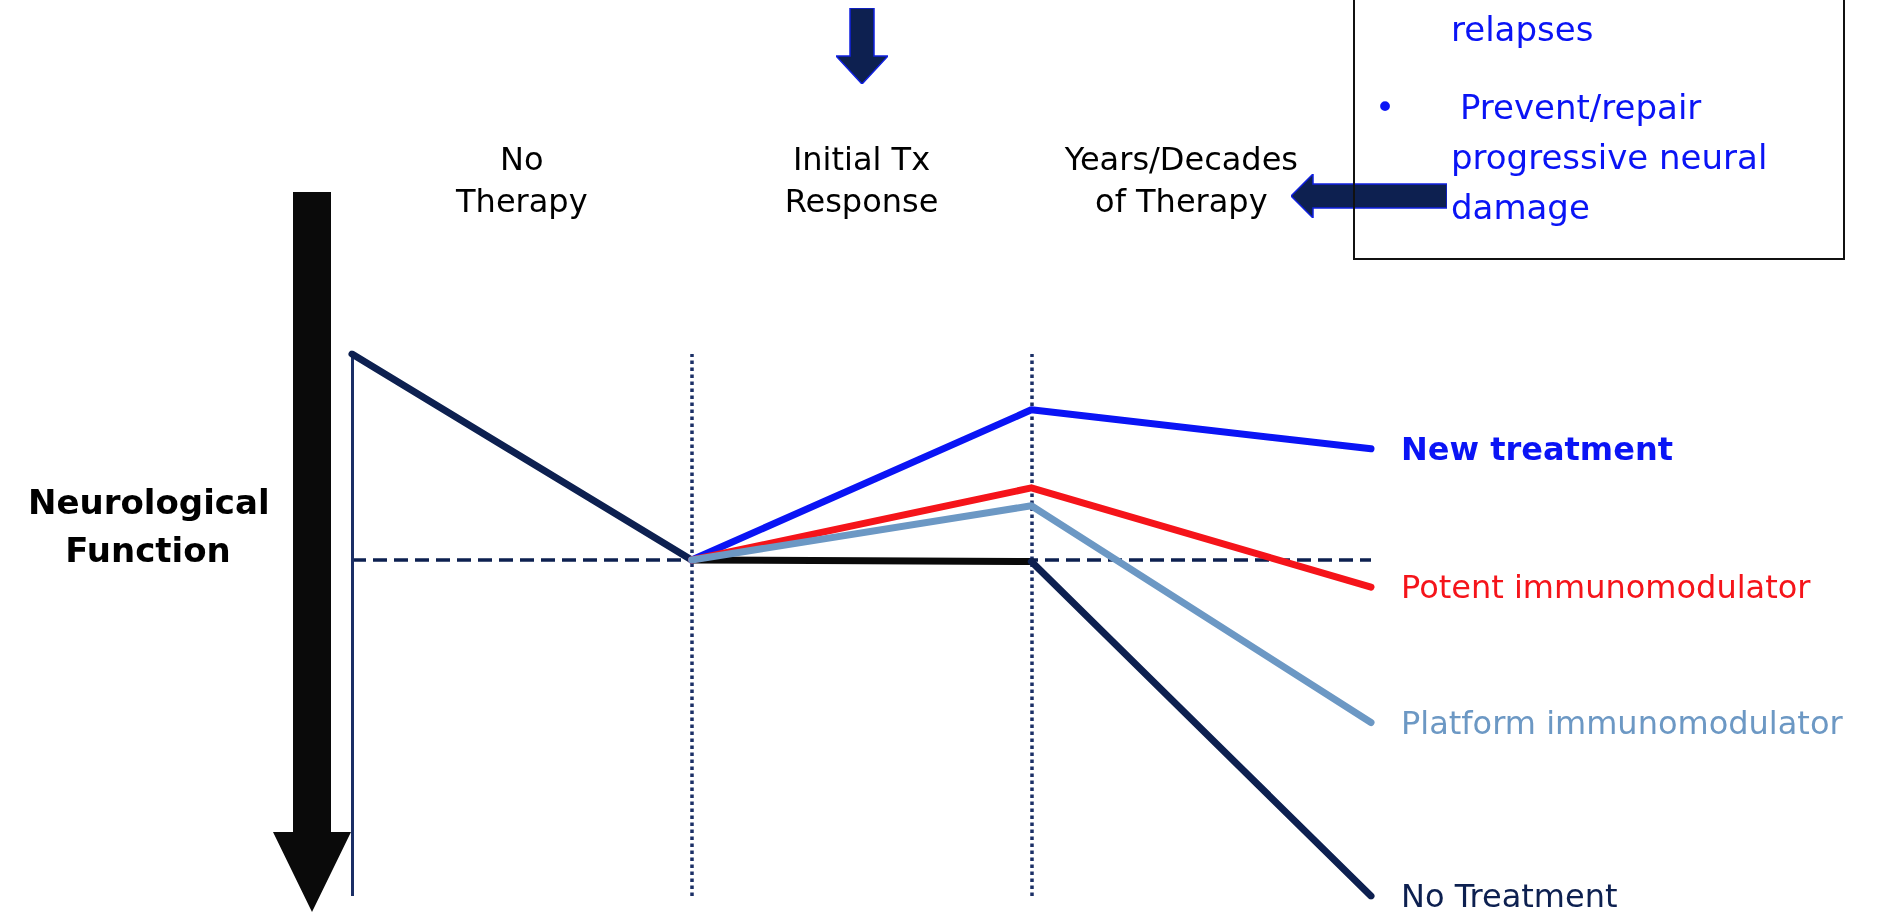 This screenshot has height=917, width=1903. Describe the element at coordinates (1622, 722) in the screenshot. I see `series-label: Platform immunomodulator` at that location.